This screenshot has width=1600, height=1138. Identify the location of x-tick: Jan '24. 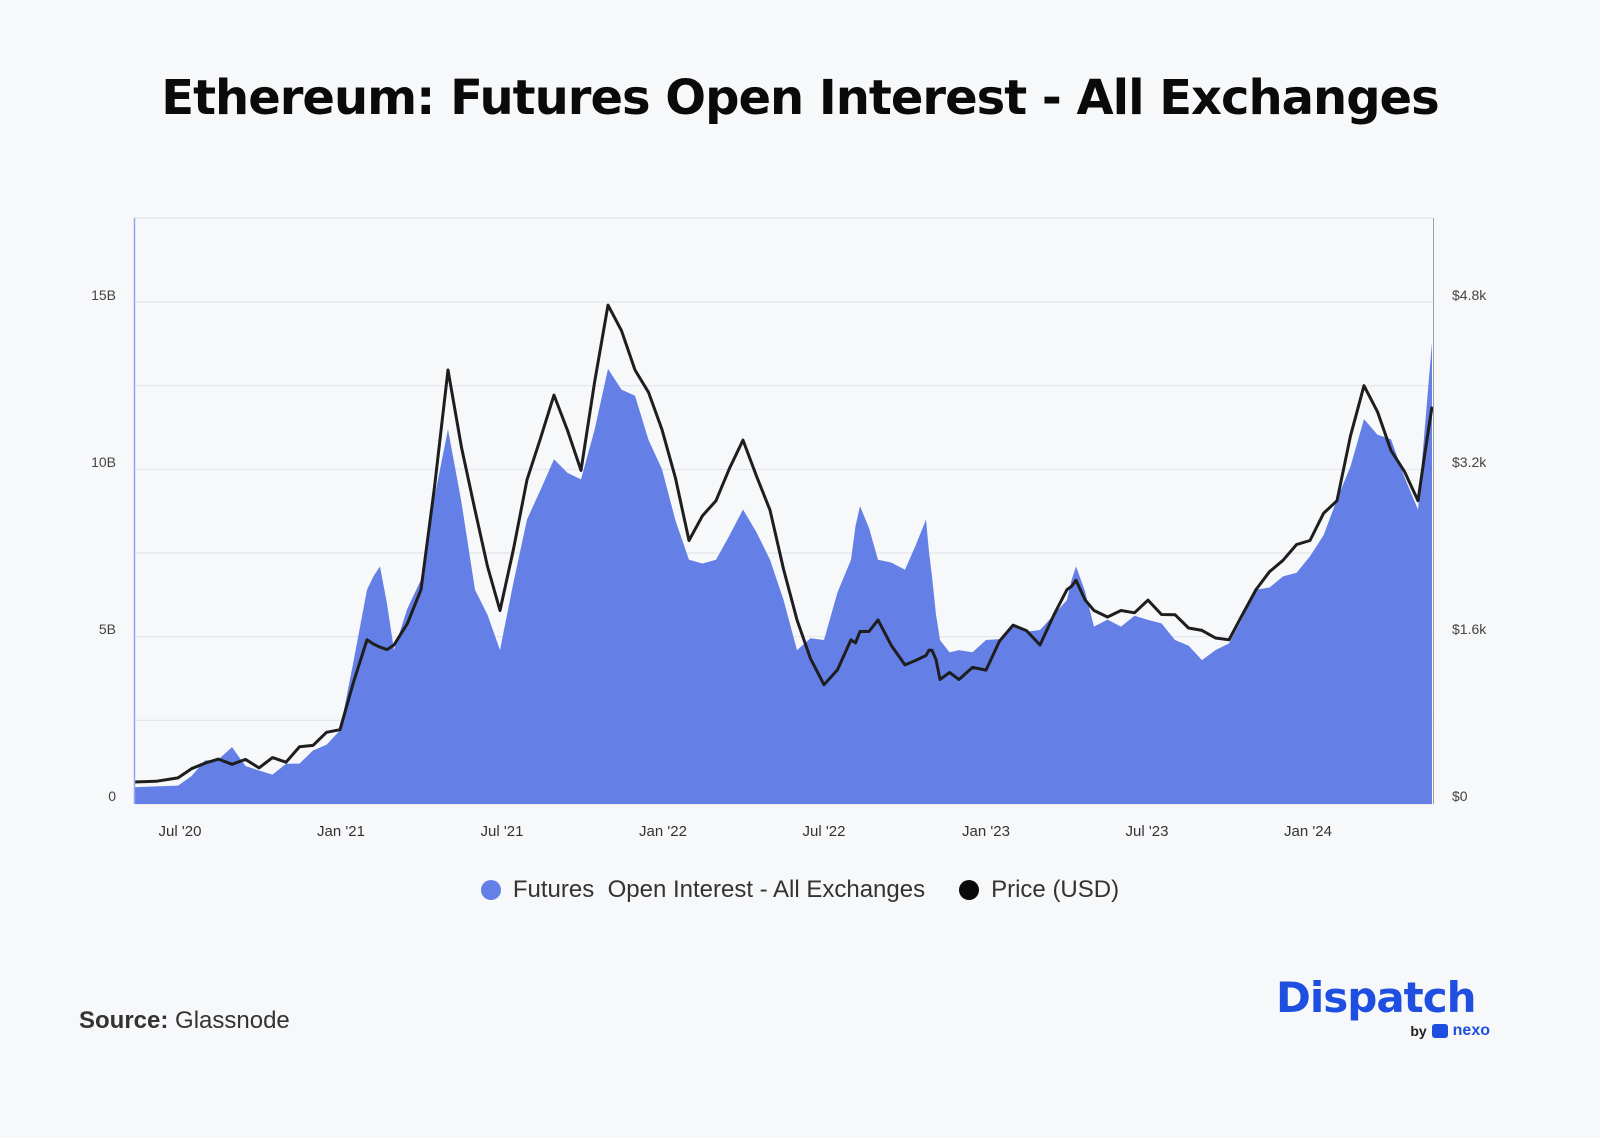
(1308, 831).